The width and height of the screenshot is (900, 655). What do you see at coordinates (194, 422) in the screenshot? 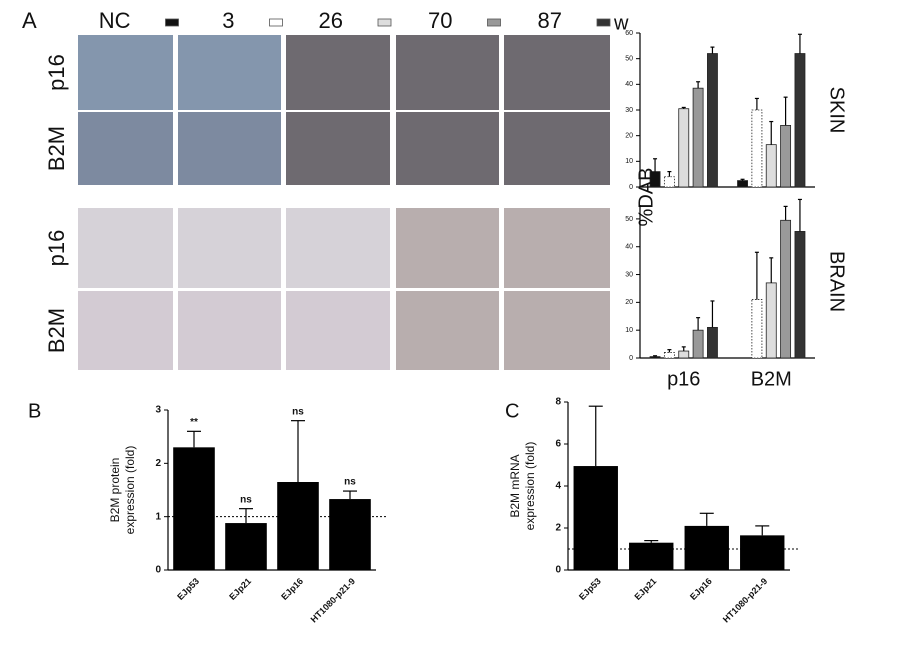
I see `annotation: **` at bounding box center [194, 422].